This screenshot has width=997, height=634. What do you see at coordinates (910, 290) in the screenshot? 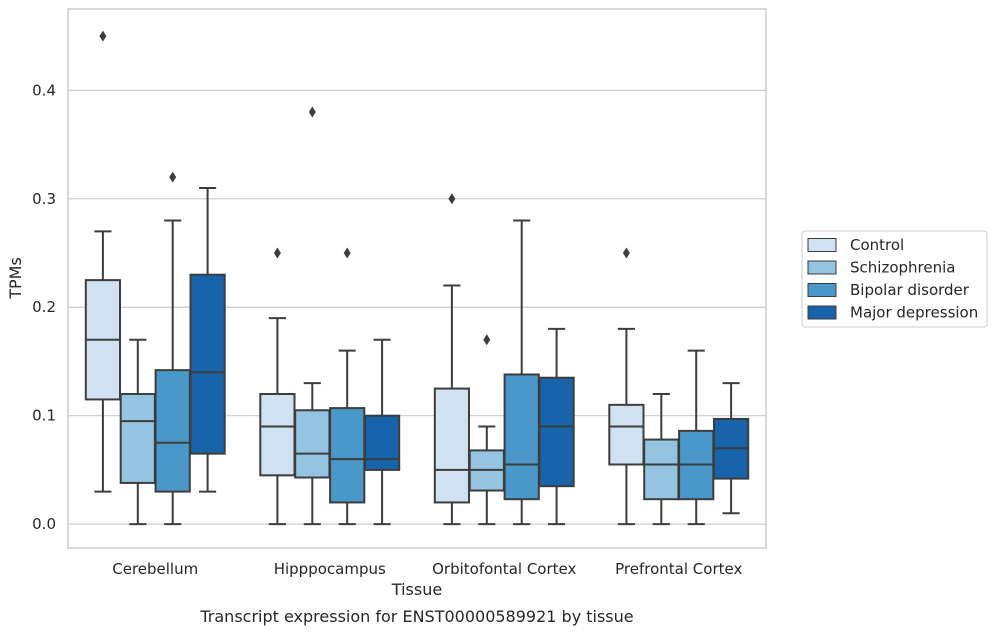
I see `legend-label: Bipolar disorder` at bounding box center [910, 290].